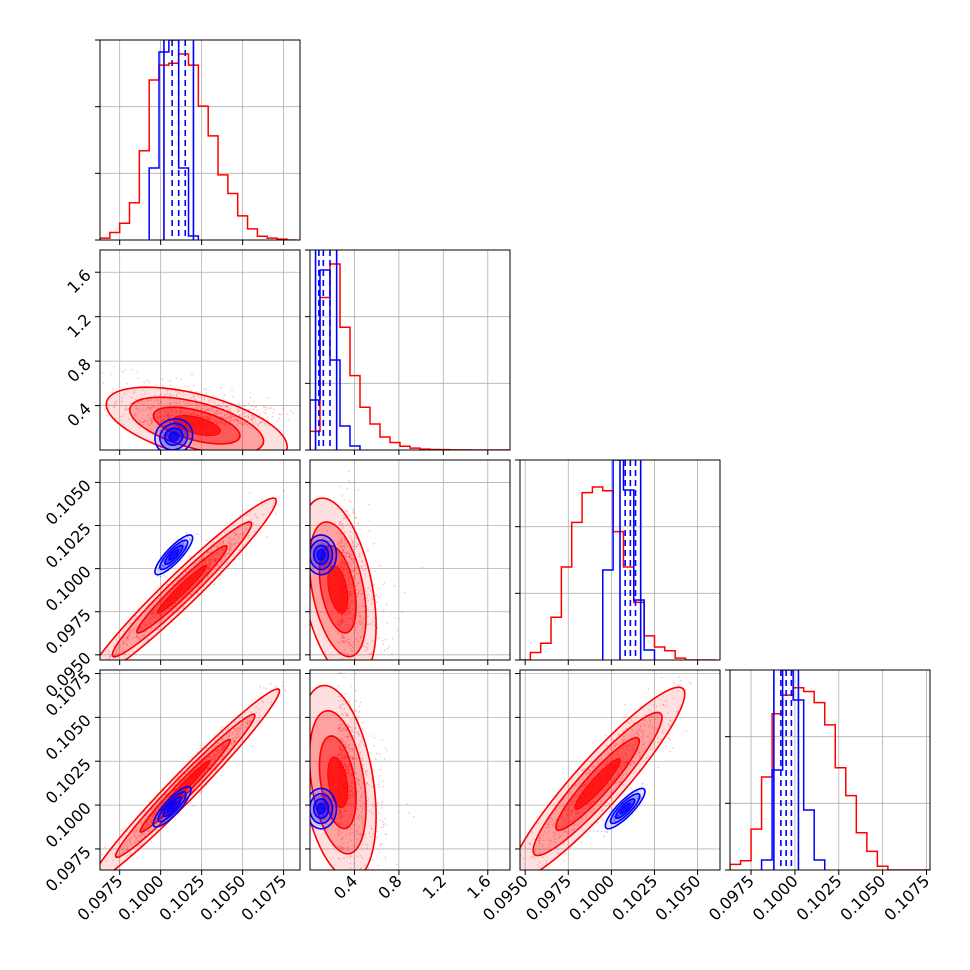 The image size is (970, 970). Describe the element at coordinates (68, 631) in the screenshot. I see `y-tick-label: 0.0975` at that location.